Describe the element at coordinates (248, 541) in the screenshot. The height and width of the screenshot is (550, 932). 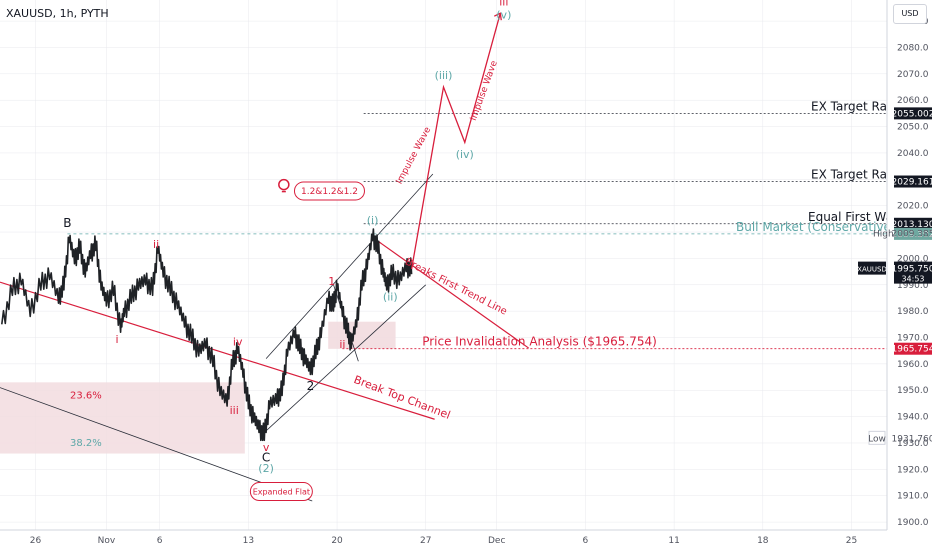
I see `x-tick-label: 13` at that location.